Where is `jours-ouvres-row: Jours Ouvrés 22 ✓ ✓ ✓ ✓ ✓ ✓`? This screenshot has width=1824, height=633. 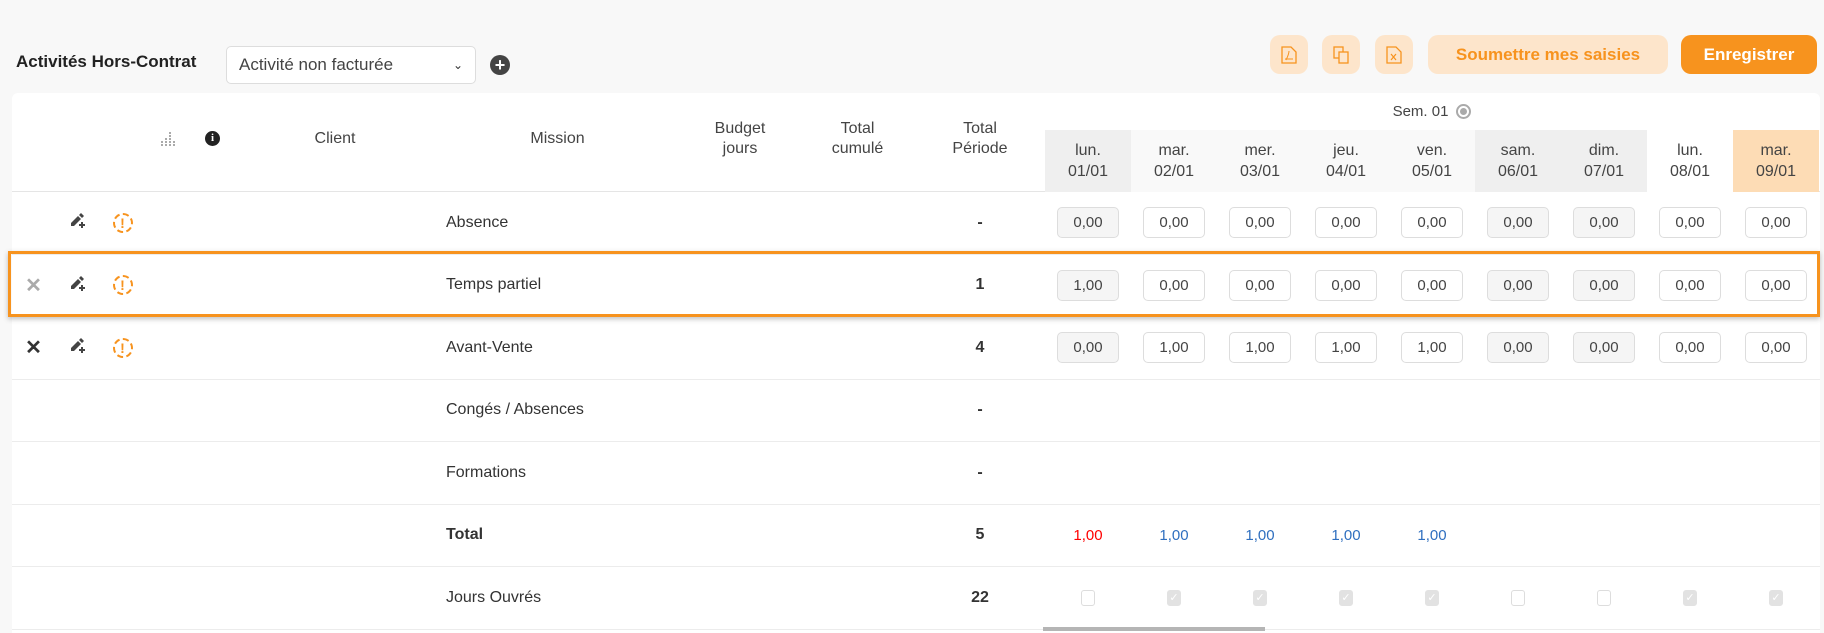 jours-ouvres-row: Jours Ouvrés 22 ✓ ✓ ✓ ✓ ✓ ✓ is located at coordinates (916, 598).